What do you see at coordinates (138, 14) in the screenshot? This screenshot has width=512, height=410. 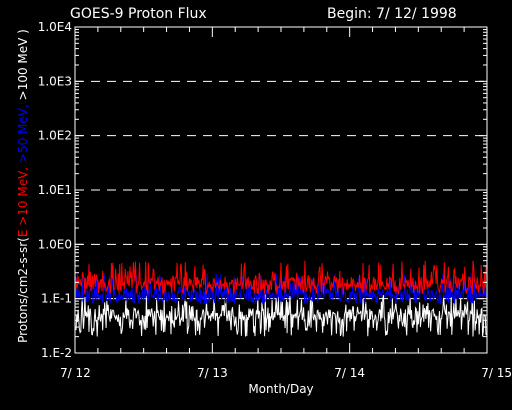 I see `chart-title: GOES-9 Proton Flux` at bounding box center [138, 14].